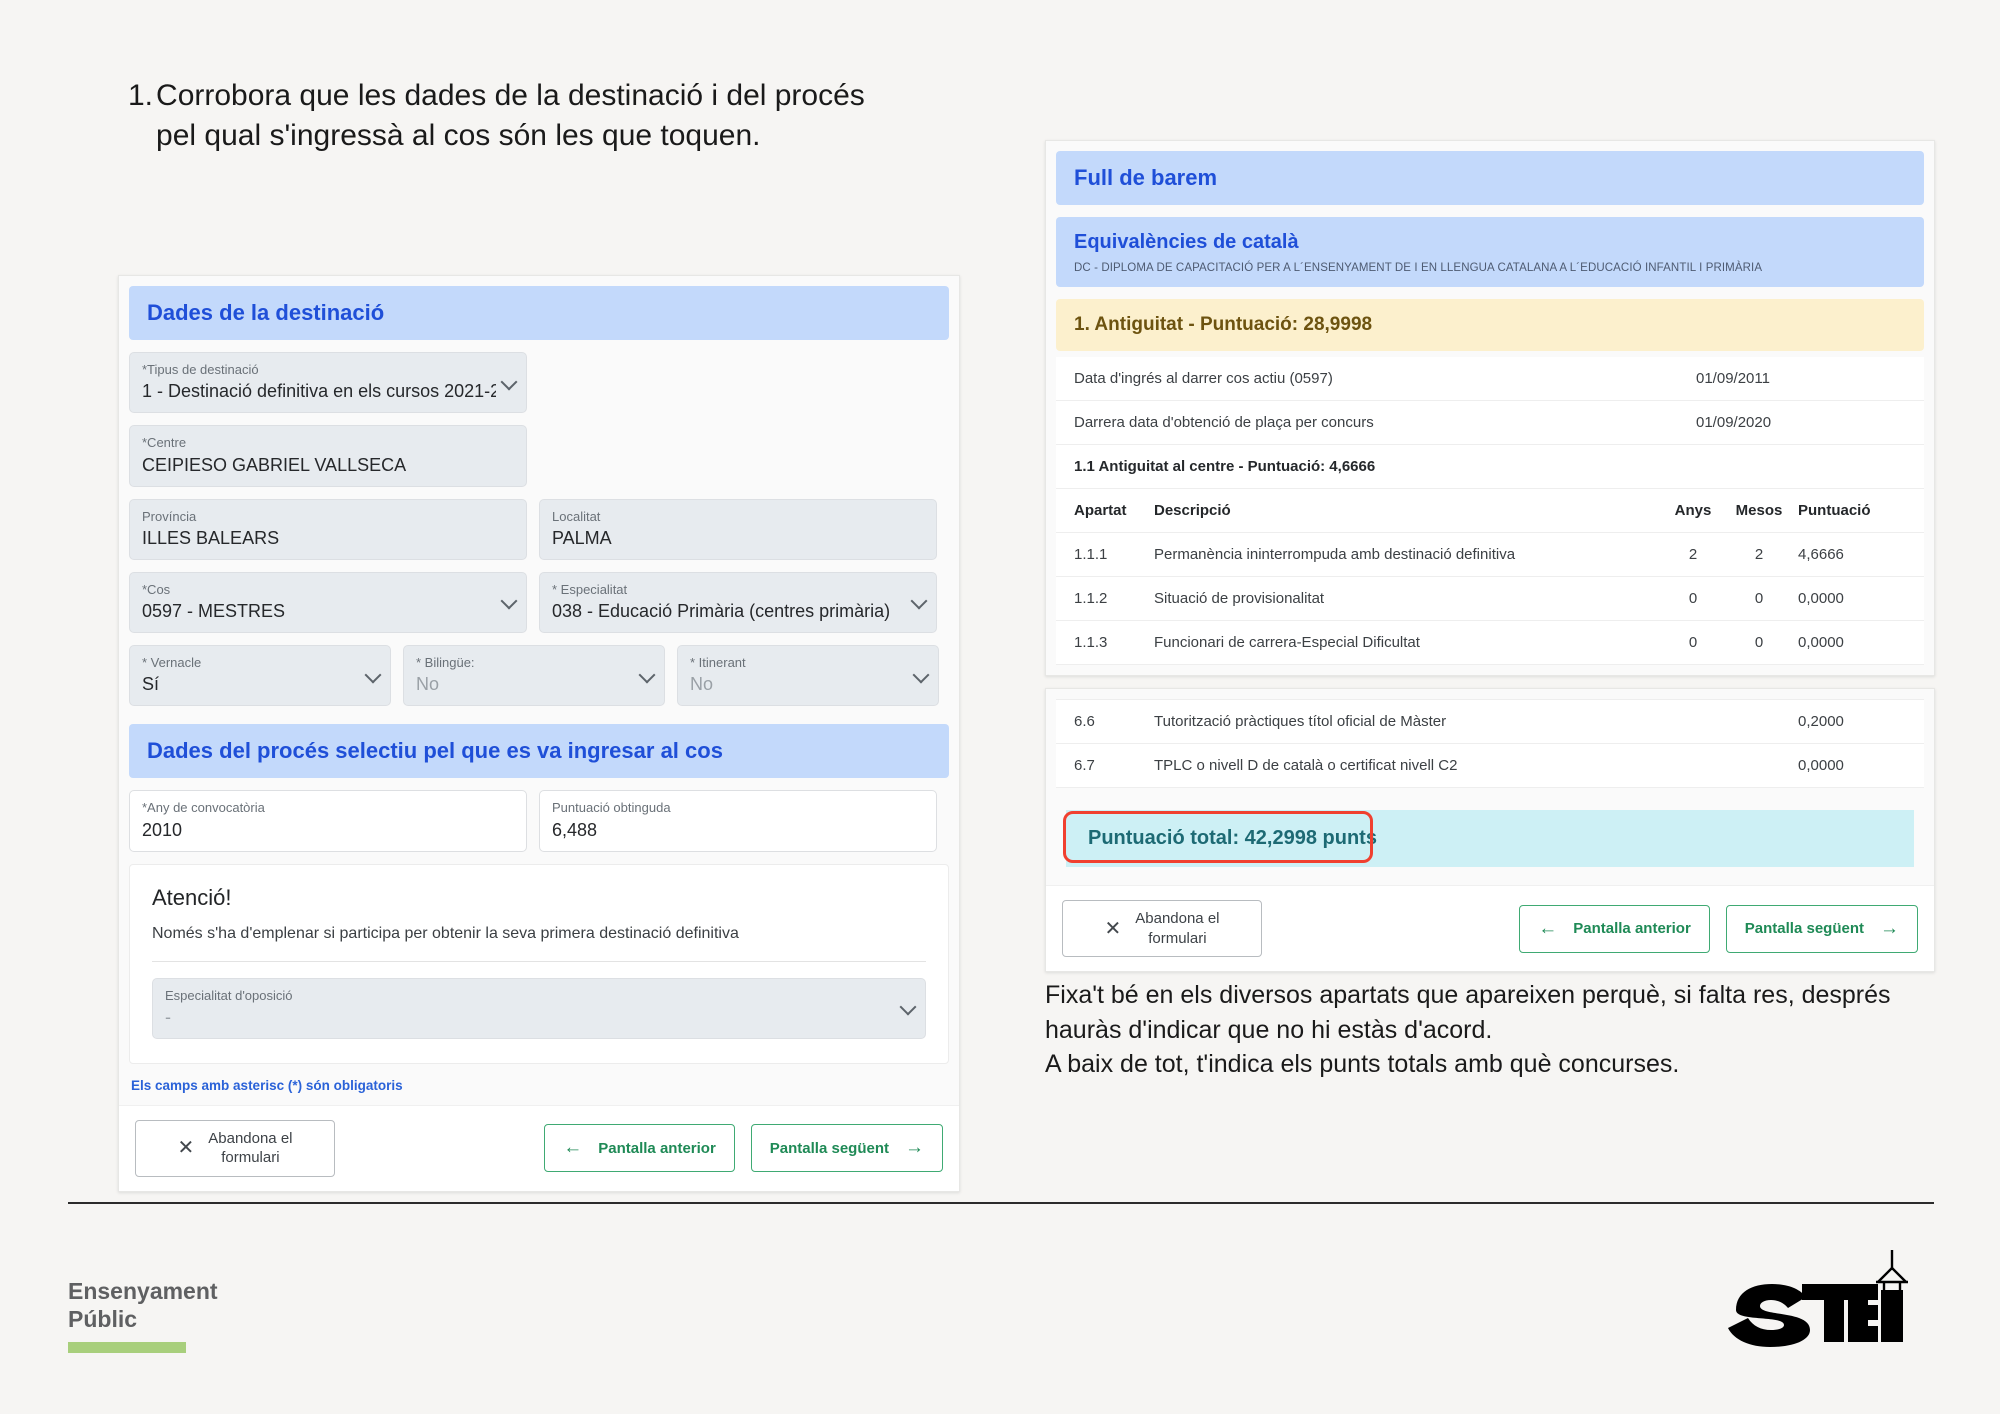  I want to click on field-row-centre: *Centre CEIPIESO GABRIEL VALLSECA, so click(539, 456).